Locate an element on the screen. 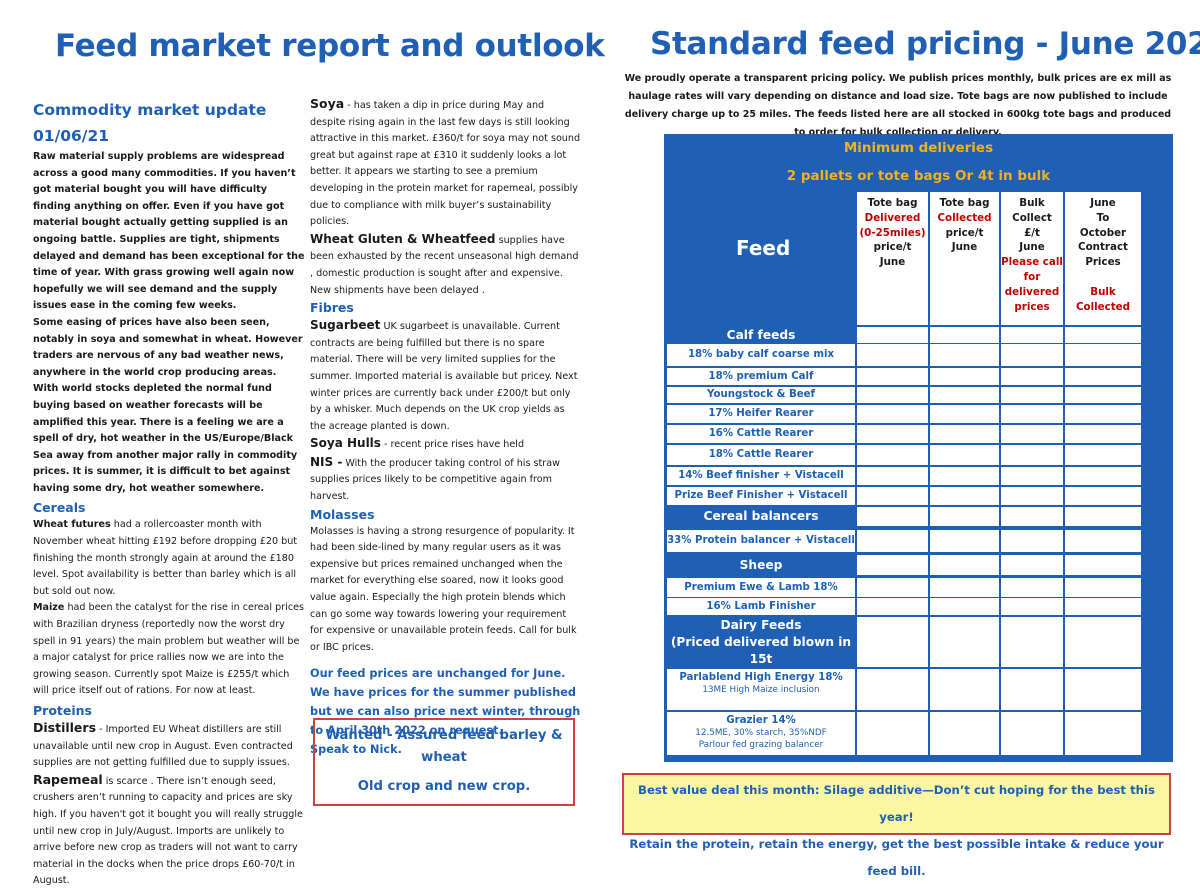 The image size is (1200, 890). dairy-line-2: (Priced delivered blown in 15t is located at coordinates (761, 650).